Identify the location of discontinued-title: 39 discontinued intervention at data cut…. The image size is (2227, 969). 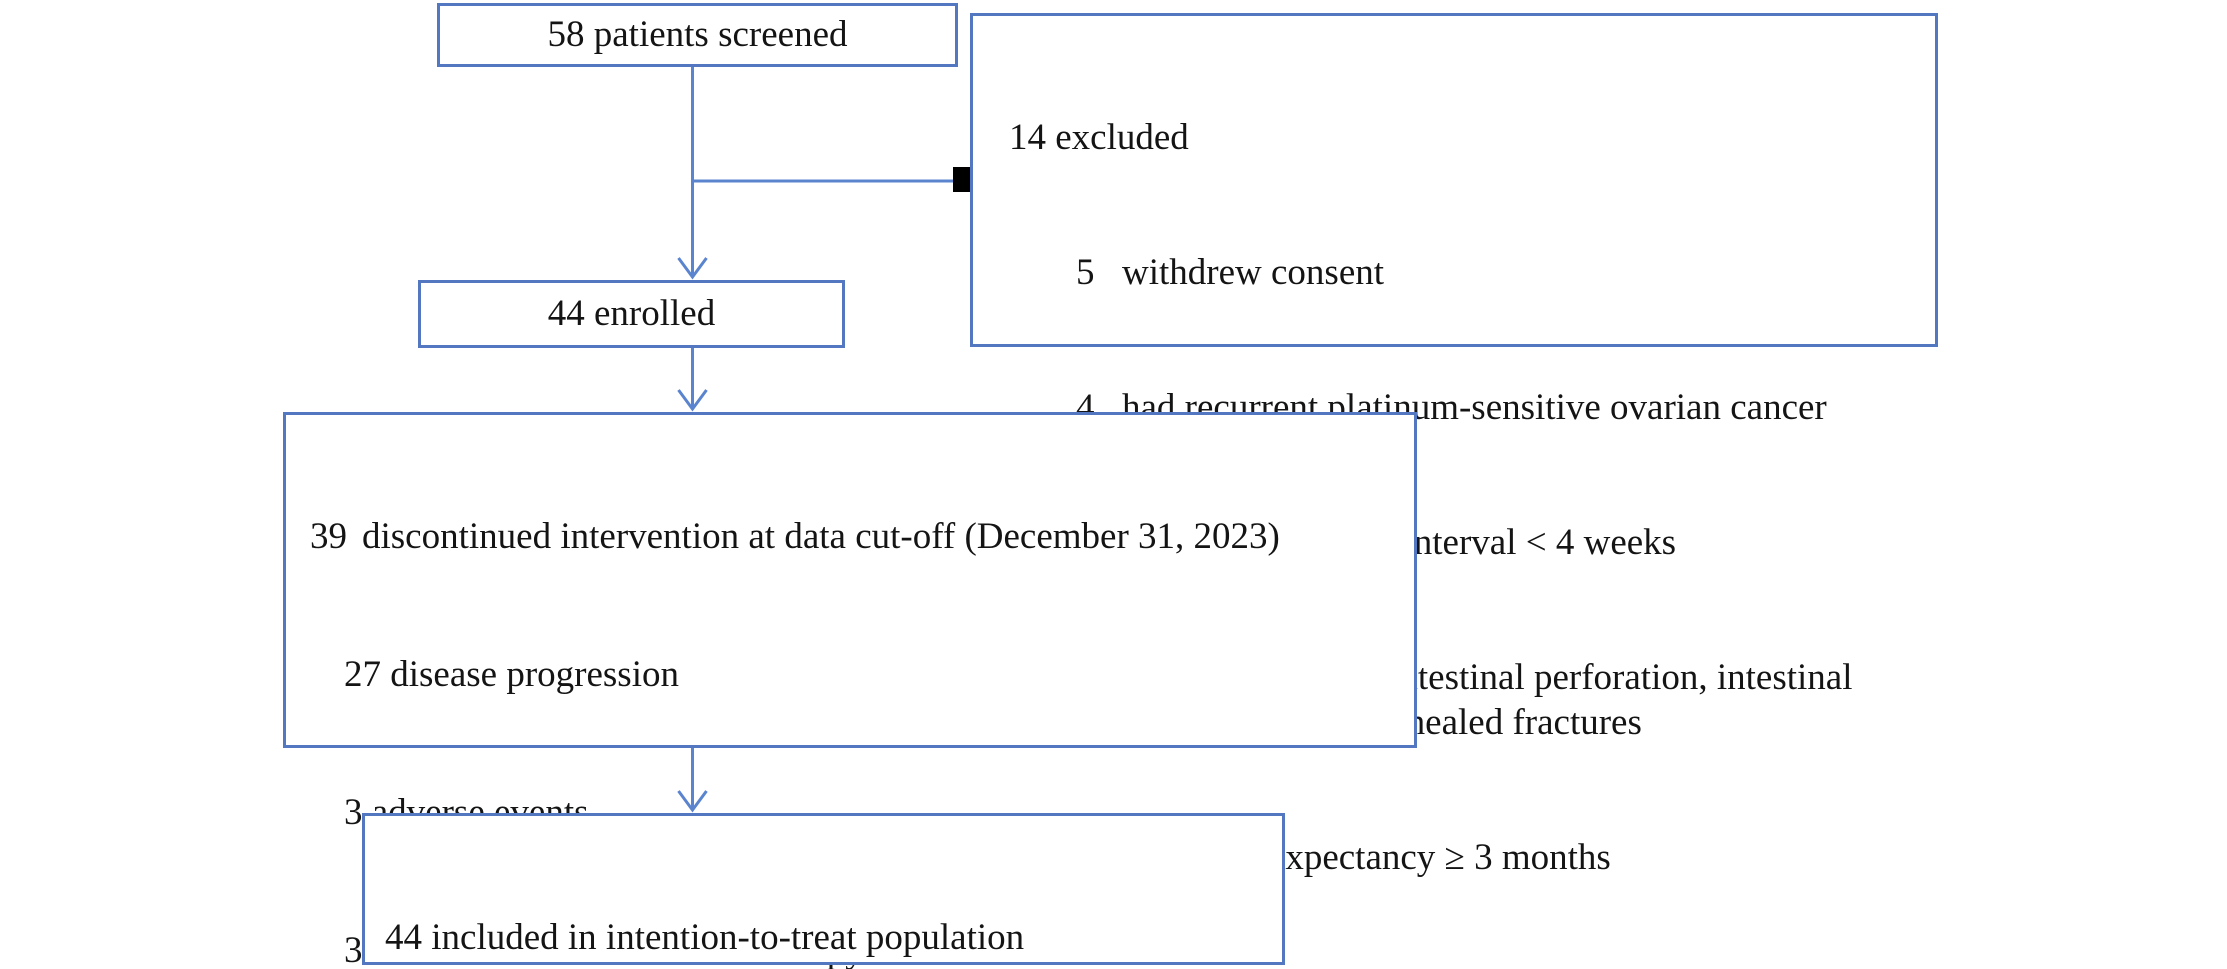
(857, 537).